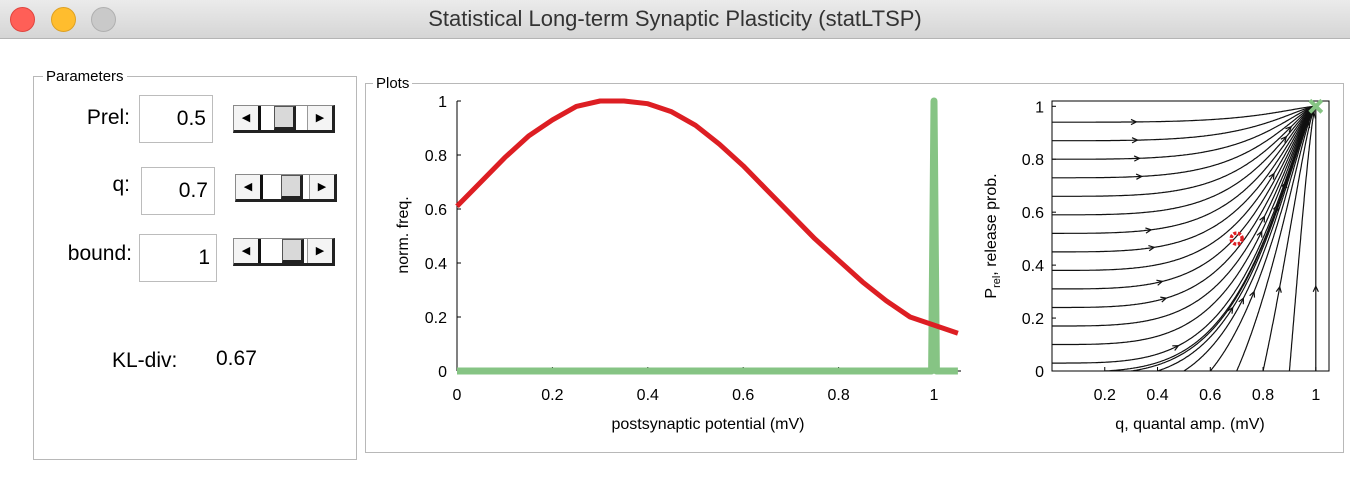 The height and width of the screenshot is (488, 1350). Describe the element at coordinates (178, 258) in the screenshot. I see `bound-field` at that location.